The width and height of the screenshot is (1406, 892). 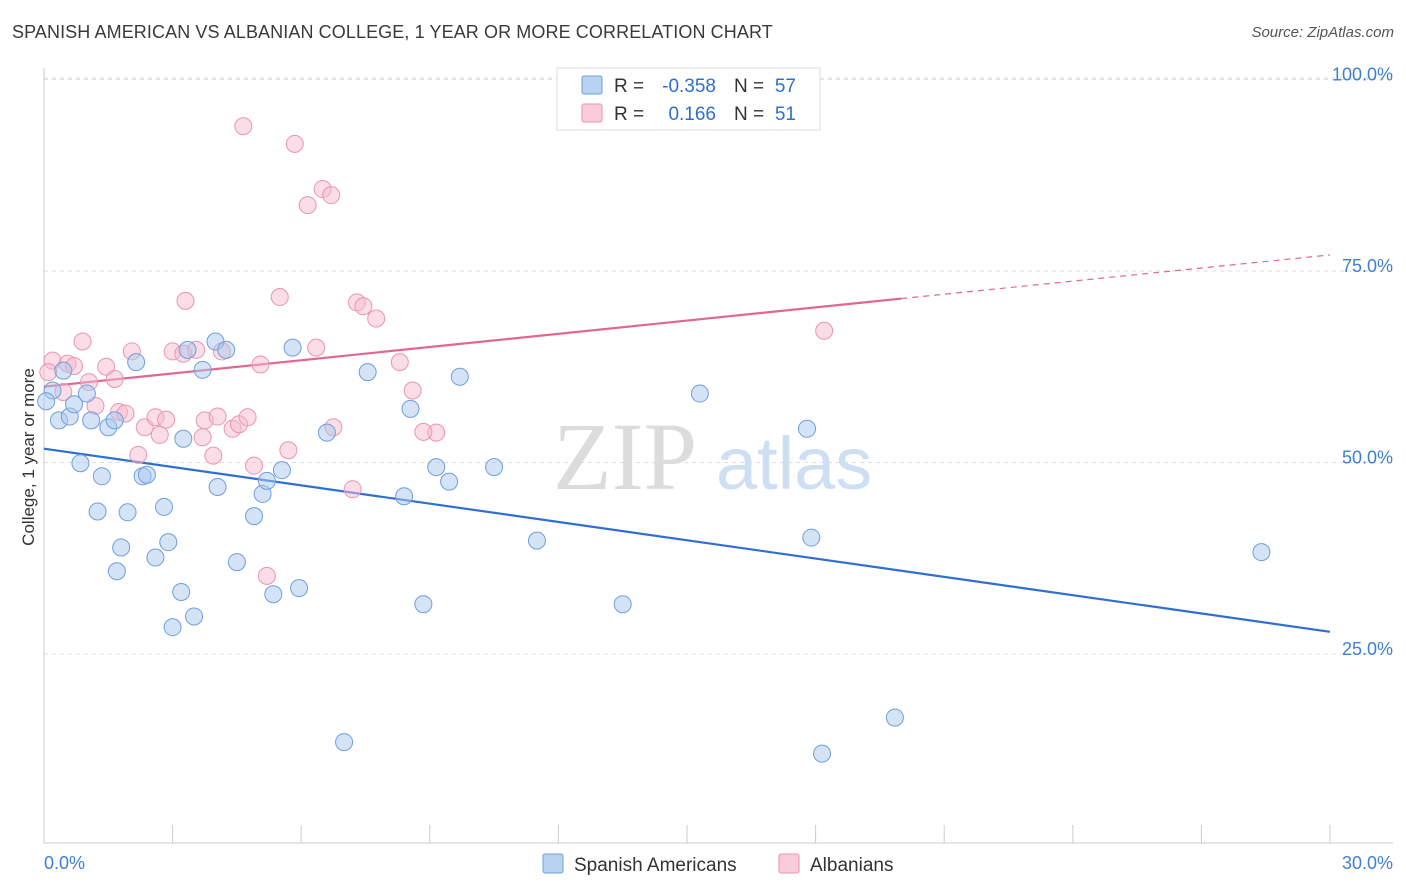 I want to click on legend-r-label-blue: R =, so click(x=629, y=86).